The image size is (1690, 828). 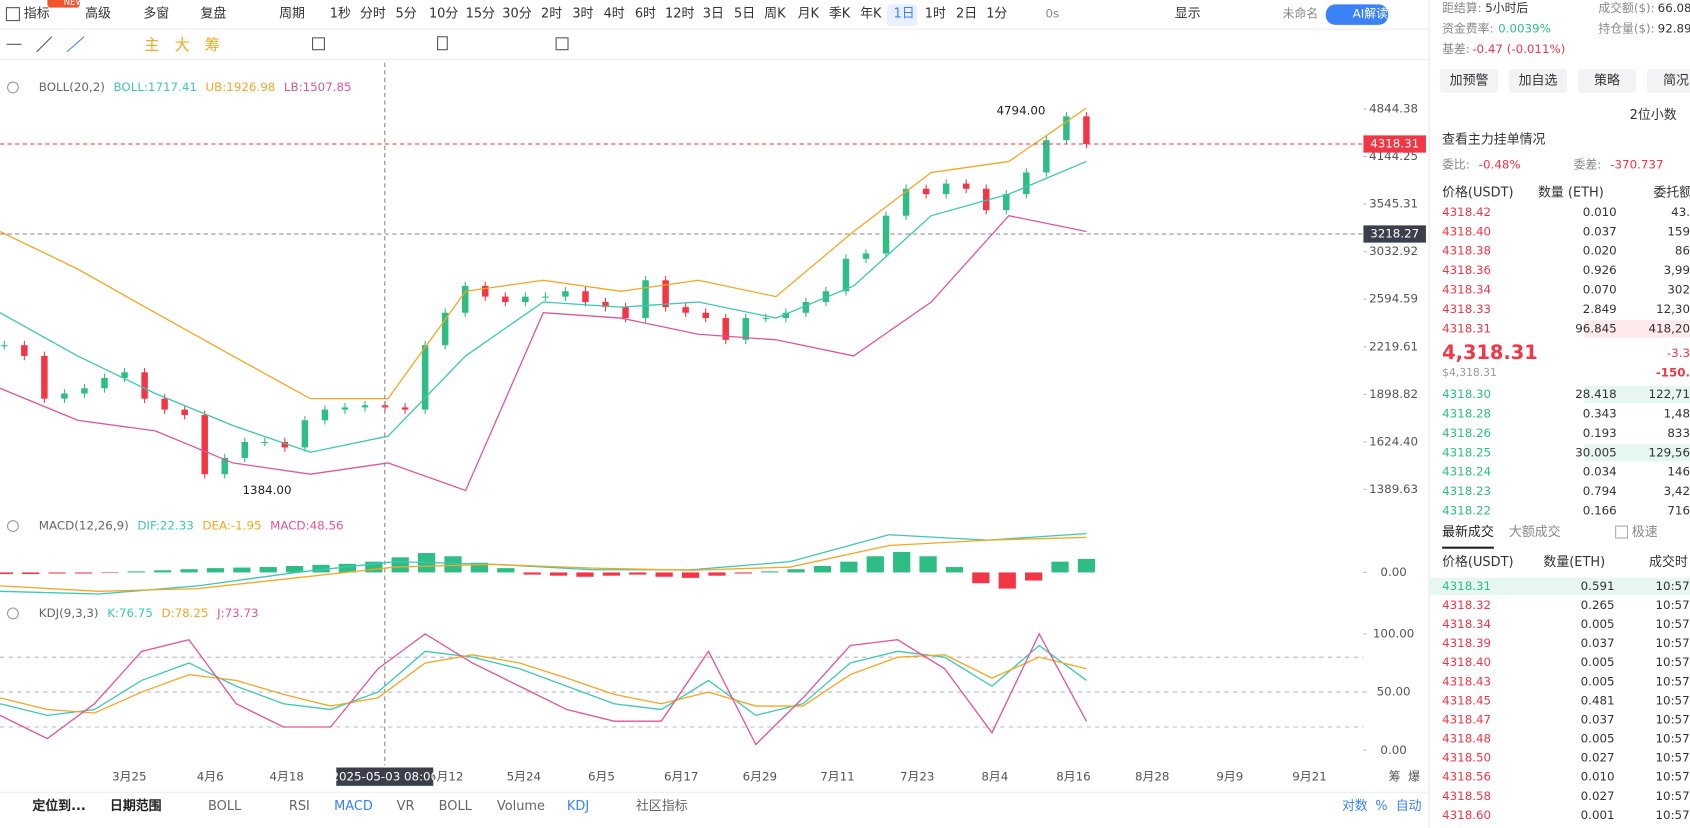 I want to click on toolbar-item: 显示, so click(x=1188, y=14).